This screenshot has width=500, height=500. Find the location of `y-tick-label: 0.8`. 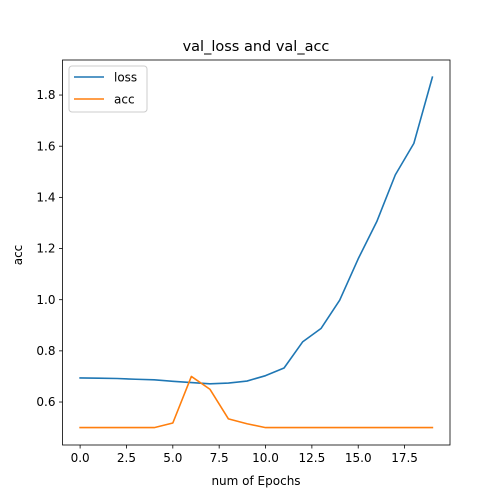

y-tick-label: 0.8 is located at coordinates (45, 351).